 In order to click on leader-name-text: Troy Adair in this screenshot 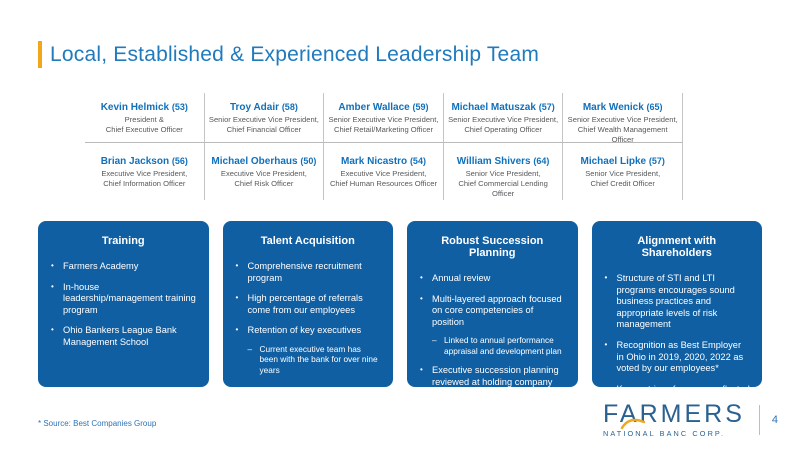, I will do `click(254, 107)`.